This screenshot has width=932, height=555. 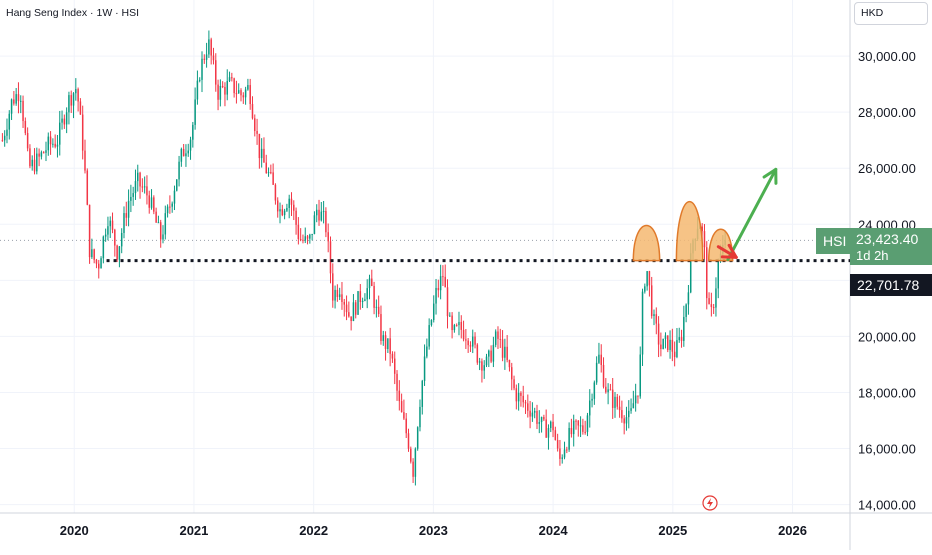 I want to click on x-tick-label: 2025, so click(x=672, y=530).